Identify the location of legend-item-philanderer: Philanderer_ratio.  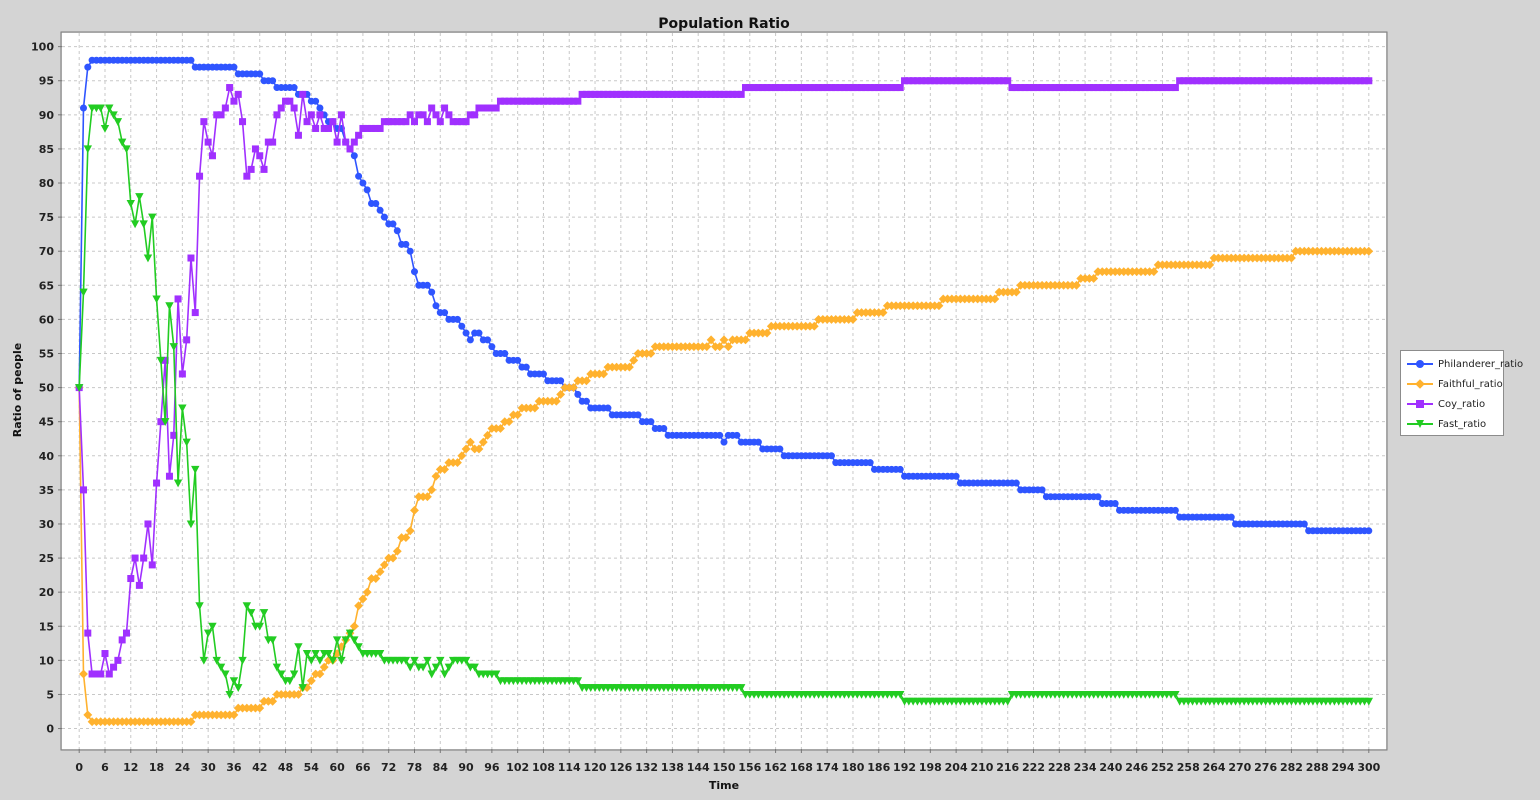
(1465, 364).